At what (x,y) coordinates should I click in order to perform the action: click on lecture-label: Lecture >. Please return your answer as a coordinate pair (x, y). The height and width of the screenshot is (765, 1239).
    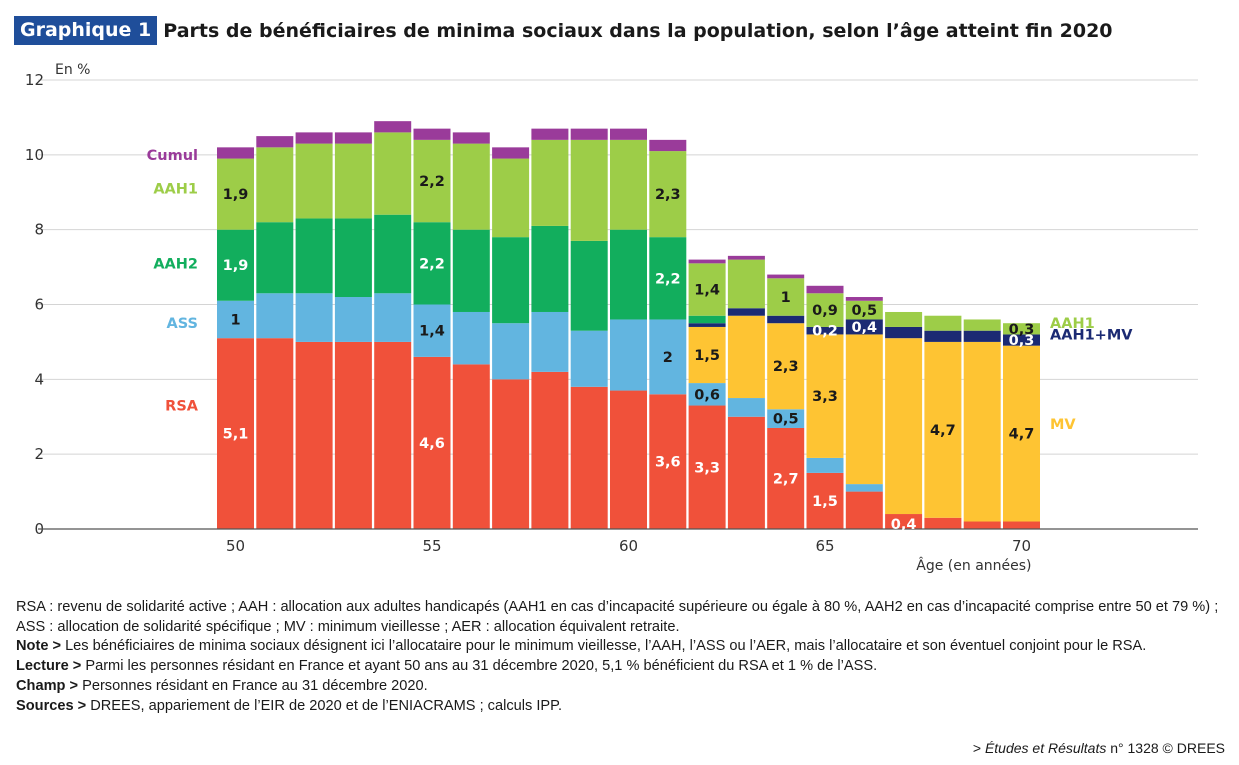
    Looking at the image, I should click on (49, 666).